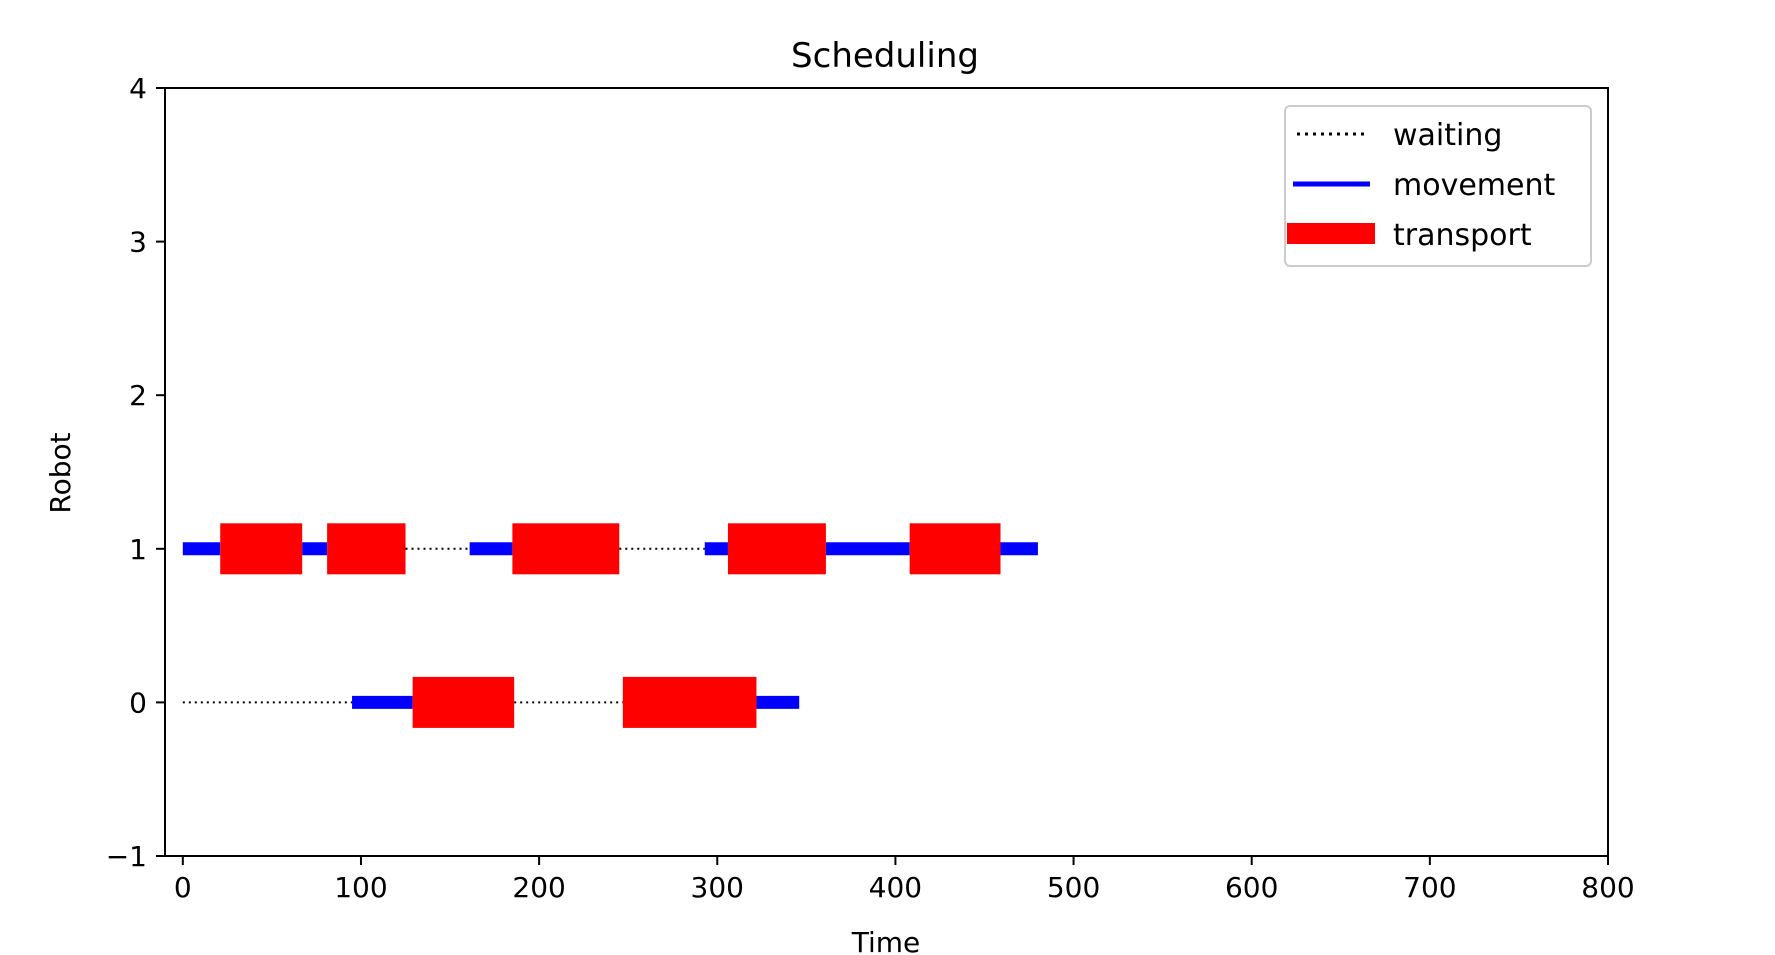 Image resolution: width=1775 pixels, height=955 pixels. Describe the element at coordinates (885, 56) in the screenshot. I see `chart-title: Scheduling` at that location.